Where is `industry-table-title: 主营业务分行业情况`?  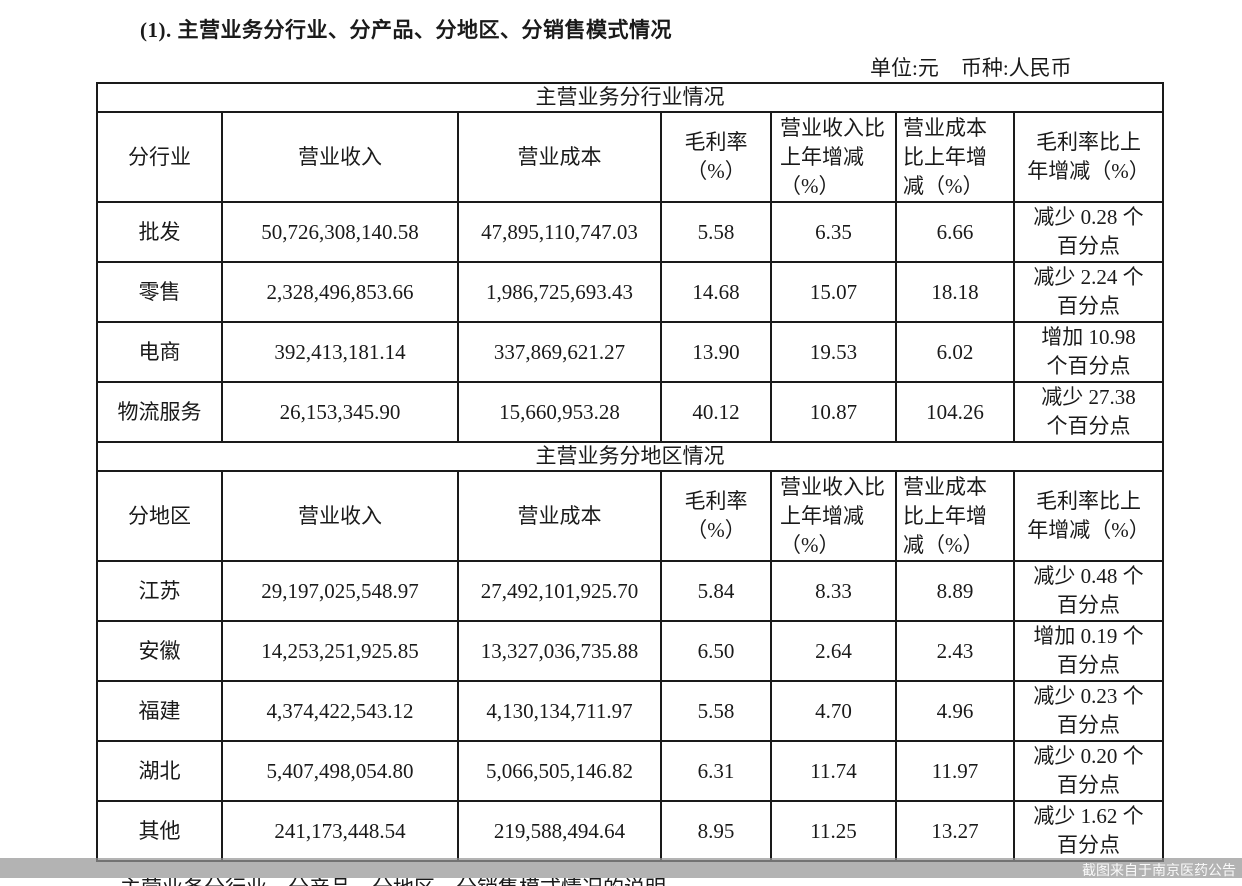 industry-table-title: 主营业务分行业情况 is located at coordinates (630, 97).